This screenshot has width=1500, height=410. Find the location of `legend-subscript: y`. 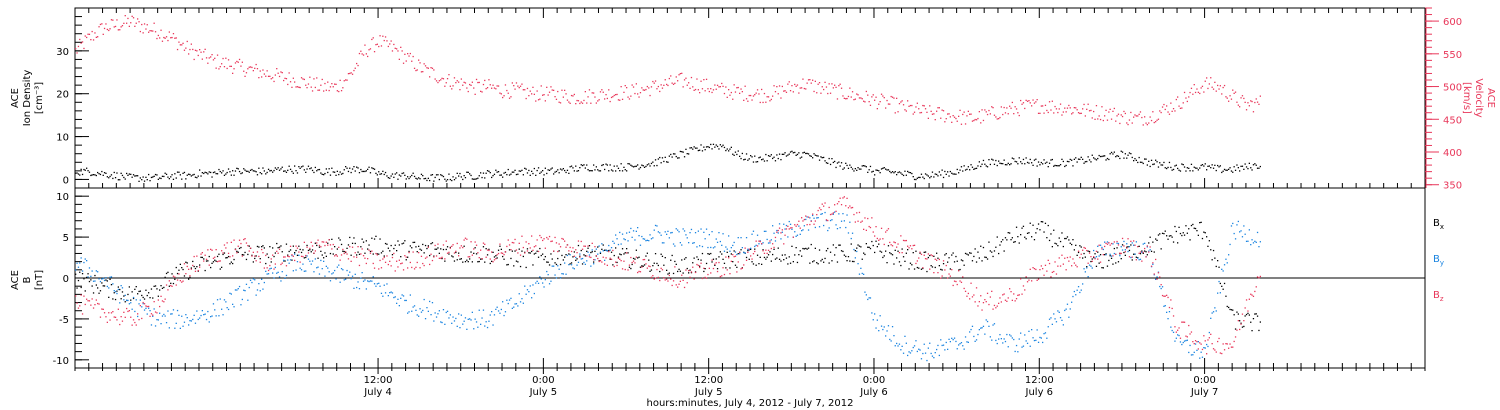

legend-subscript: y is located at coordinates (1442, 263).